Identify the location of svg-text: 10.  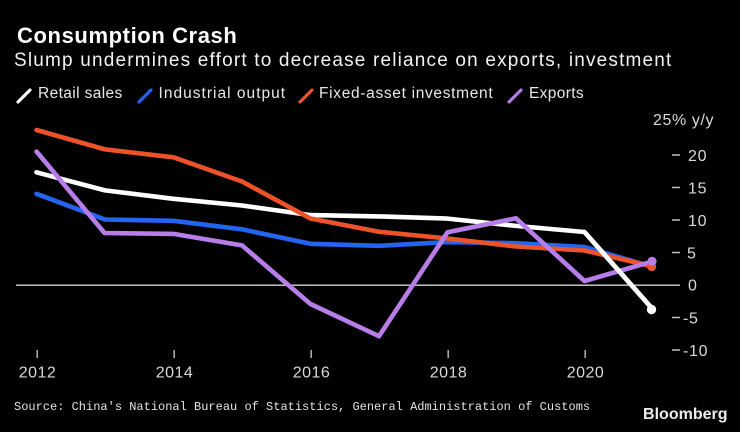
(697, 221).